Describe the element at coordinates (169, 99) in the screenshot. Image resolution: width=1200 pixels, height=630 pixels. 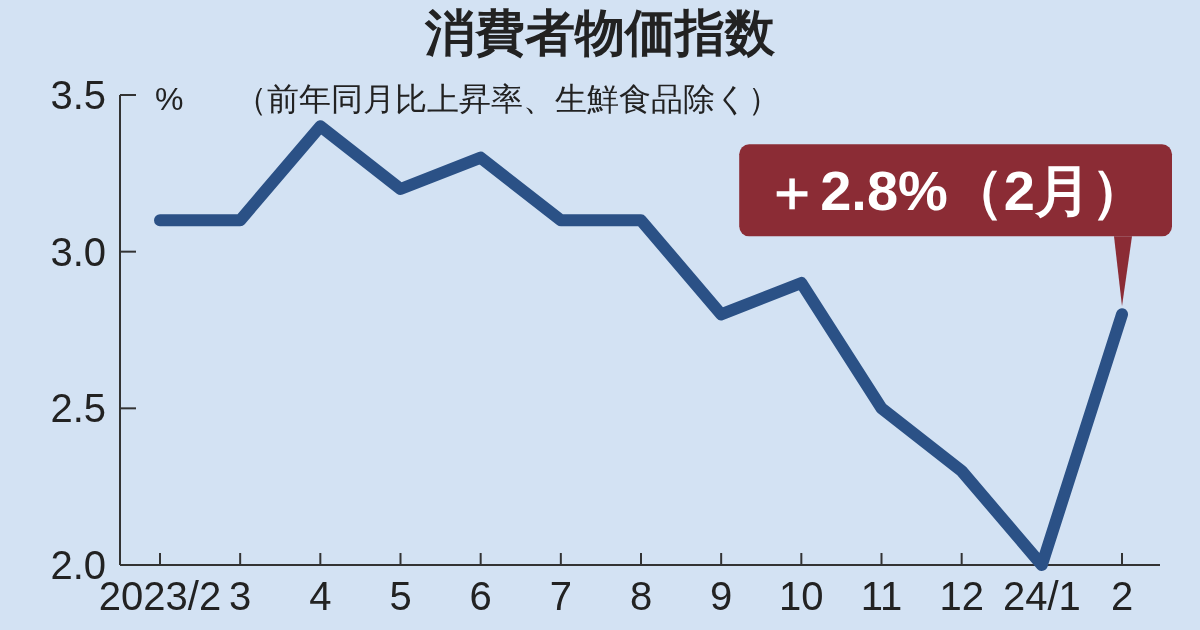
I see `y-axis-title: %` at that location.